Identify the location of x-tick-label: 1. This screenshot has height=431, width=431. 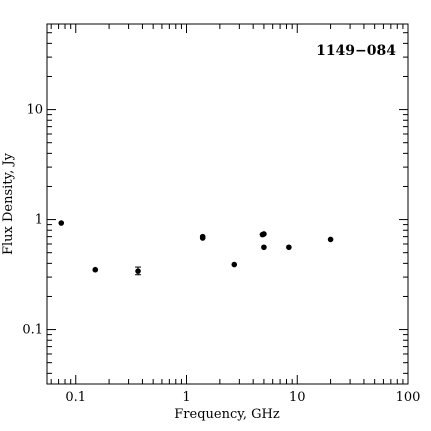
(186, 397).